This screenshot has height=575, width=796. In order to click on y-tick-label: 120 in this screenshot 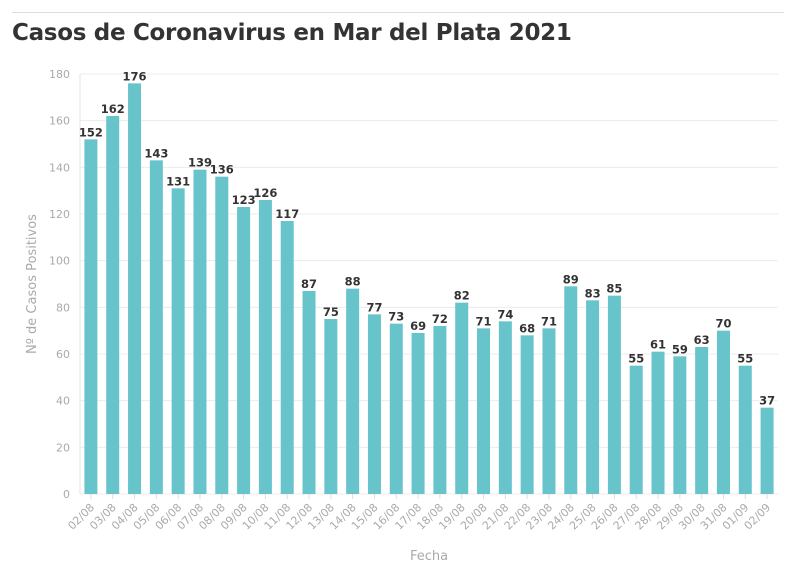, I will do `click(59, 214)`.